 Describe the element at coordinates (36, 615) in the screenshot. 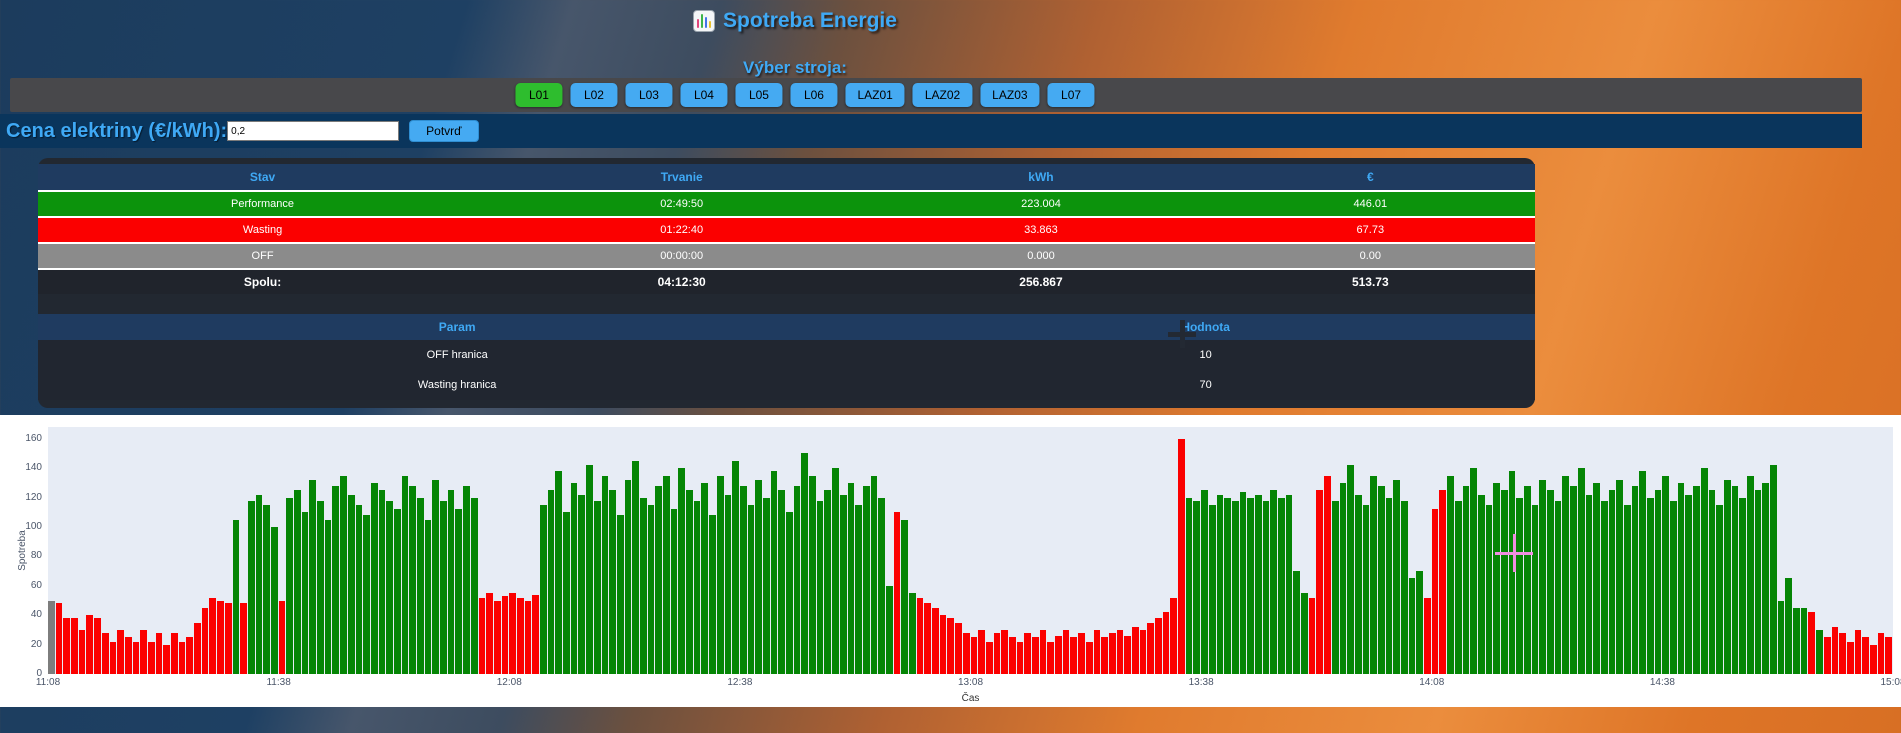

I see `y-tick-label: 40` at that location.